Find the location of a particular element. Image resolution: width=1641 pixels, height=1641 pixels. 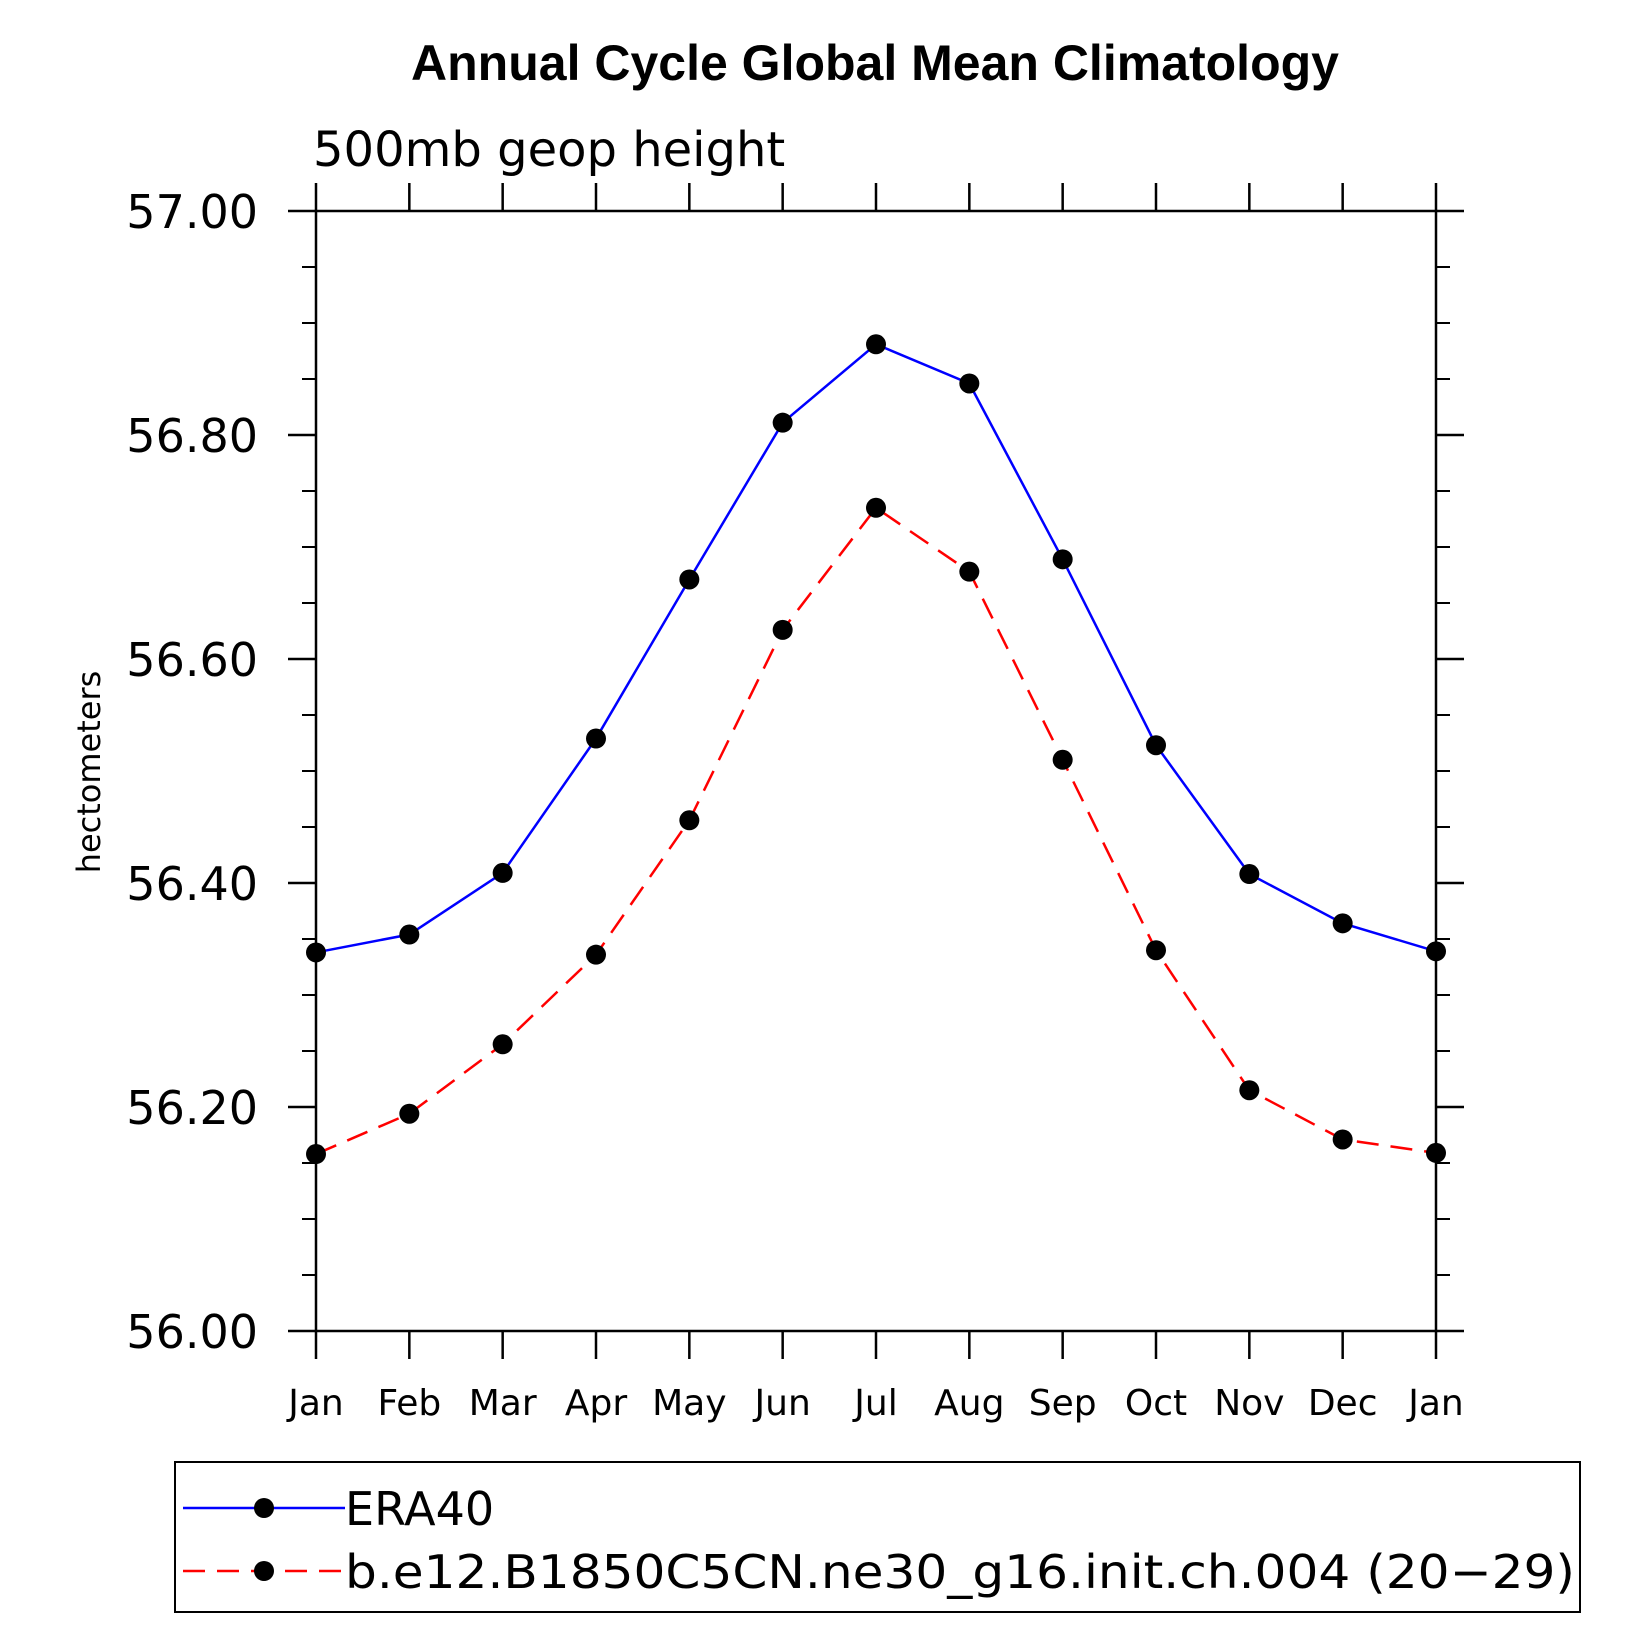

y-tick-label: 56.80 is located at coordinates (192, 436).